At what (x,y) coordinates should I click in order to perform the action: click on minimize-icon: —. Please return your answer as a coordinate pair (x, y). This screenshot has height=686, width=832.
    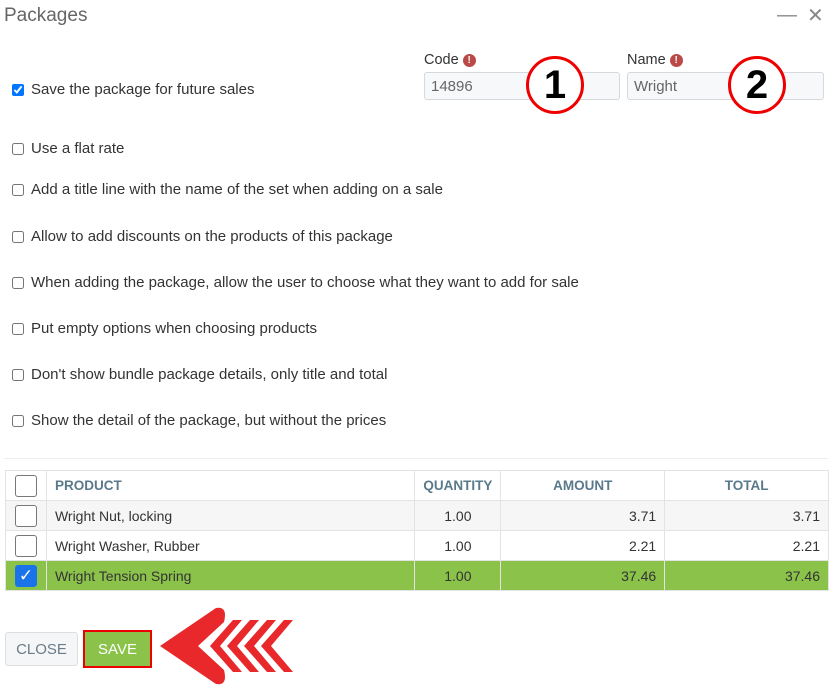
    Looking at the image, I should click on (787, 15).